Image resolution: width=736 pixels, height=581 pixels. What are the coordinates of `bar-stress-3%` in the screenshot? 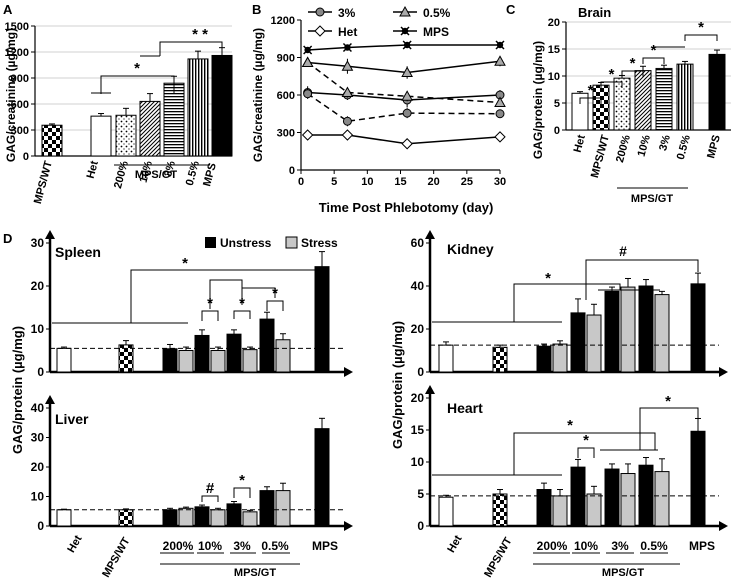 It's located at (628, 500).